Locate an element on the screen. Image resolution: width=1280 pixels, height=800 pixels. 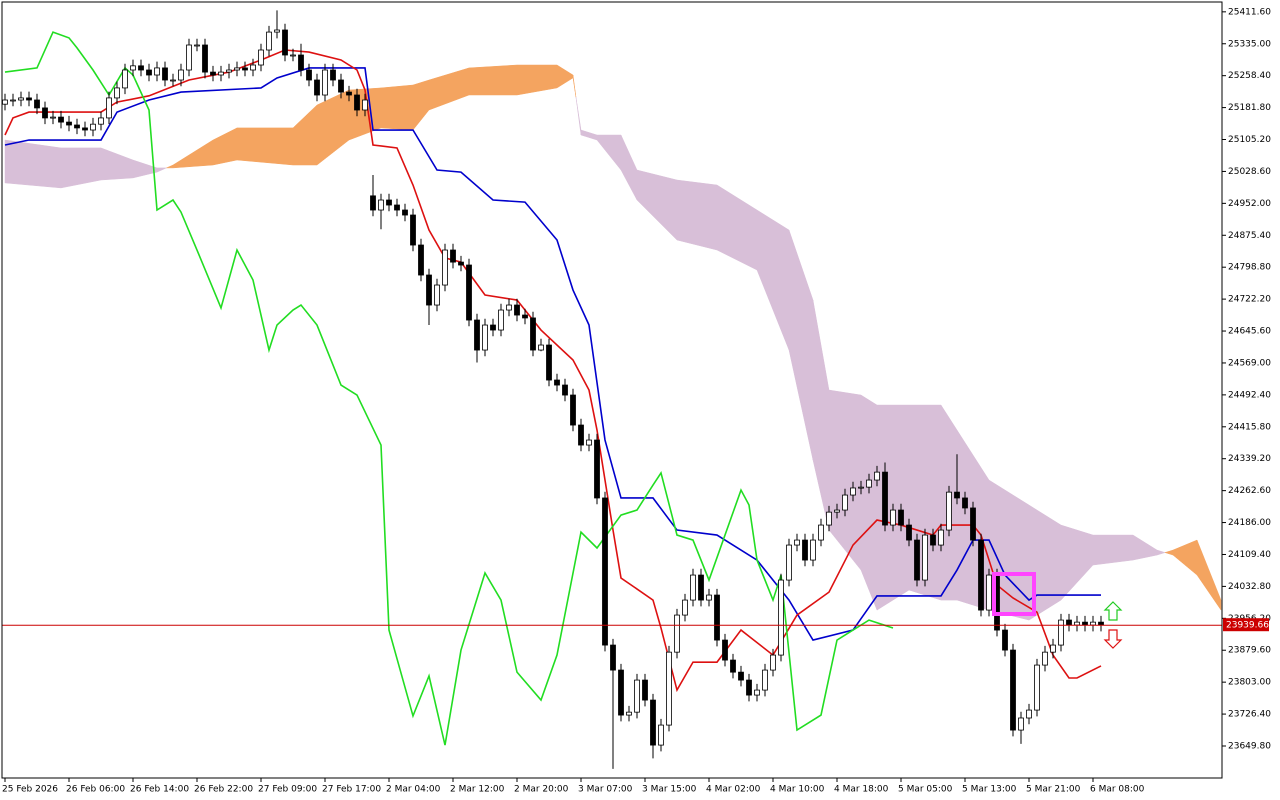
current-price-box is located at coordinates (1246, 625).